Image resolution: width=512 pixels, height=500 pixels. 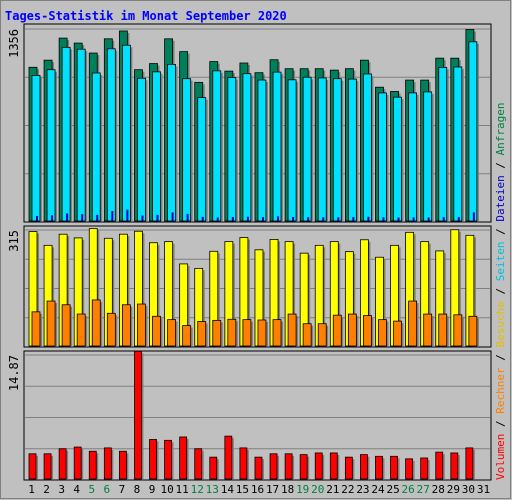 I want to click on legend-item-8: Dateien, so click(x=500, y=198).